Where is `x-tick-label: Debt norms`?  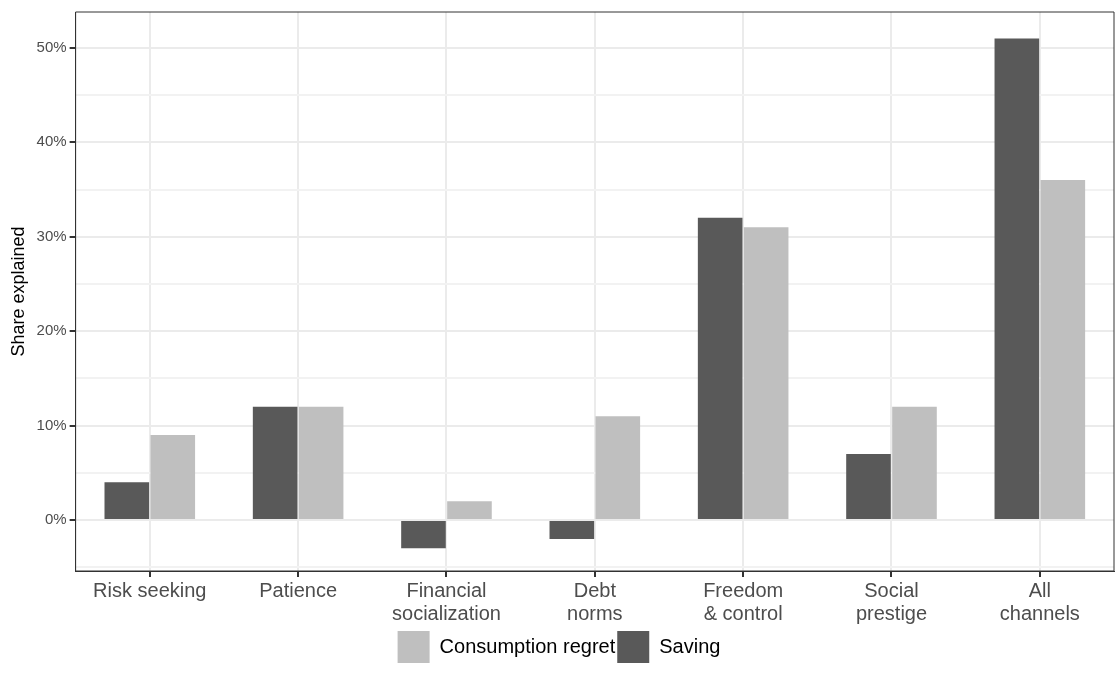 x-tick-label: Debt norms is located at coordinates (595, 602).